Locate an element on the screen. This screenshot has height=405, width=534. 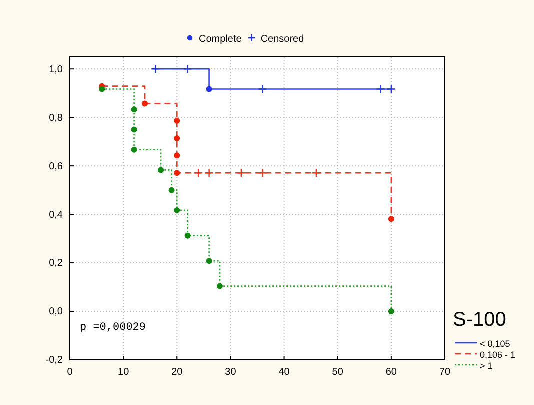
x-tick-label: 40 is located at coordinates (284, 372).